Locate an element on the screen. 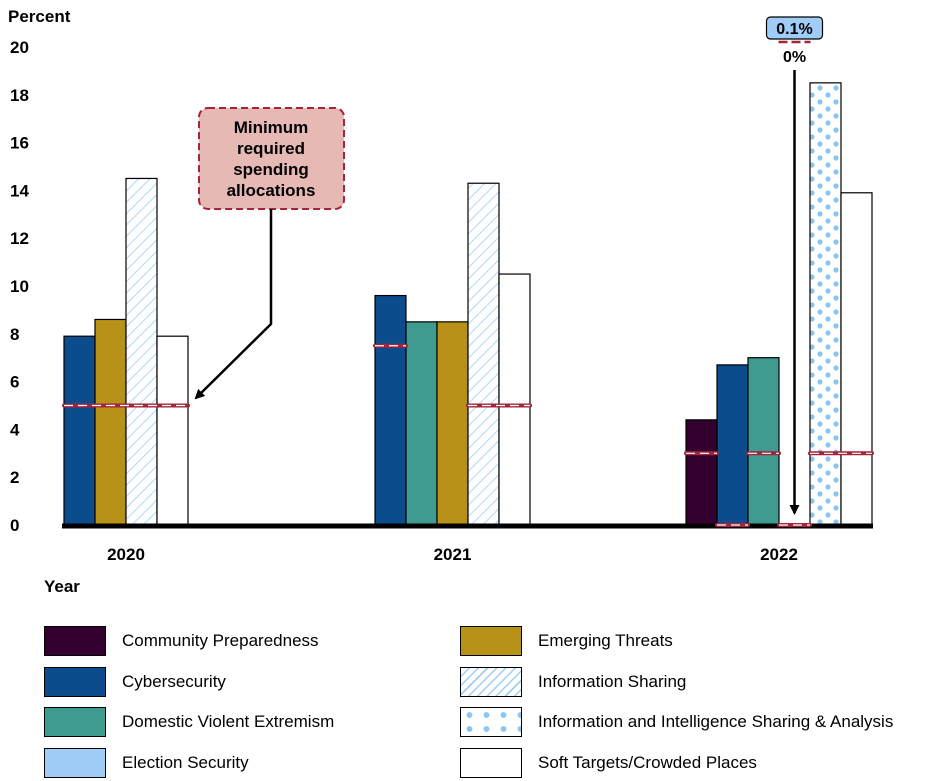 This screenshot has width=945, height=781. x-tick-label: 2022 is located at coordinates (779, 554).